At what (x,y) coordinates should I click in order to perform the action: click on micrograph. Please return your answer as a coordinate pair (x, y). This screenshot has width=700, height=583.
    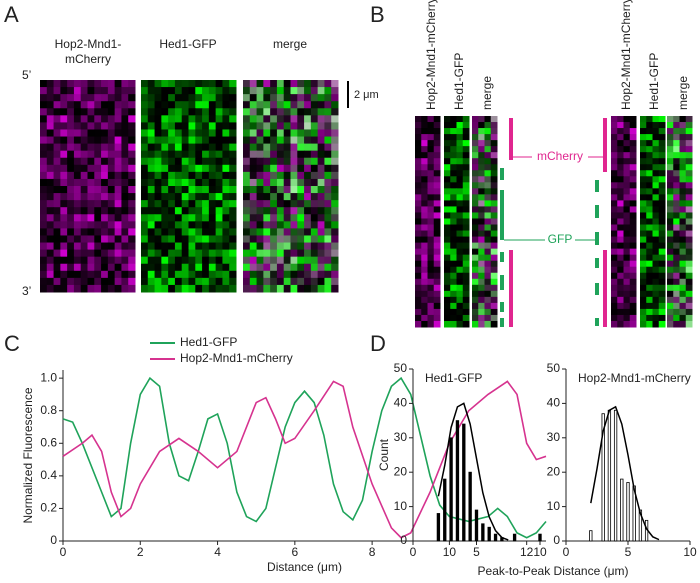
    Looking at the image, I should click on (485, 222).